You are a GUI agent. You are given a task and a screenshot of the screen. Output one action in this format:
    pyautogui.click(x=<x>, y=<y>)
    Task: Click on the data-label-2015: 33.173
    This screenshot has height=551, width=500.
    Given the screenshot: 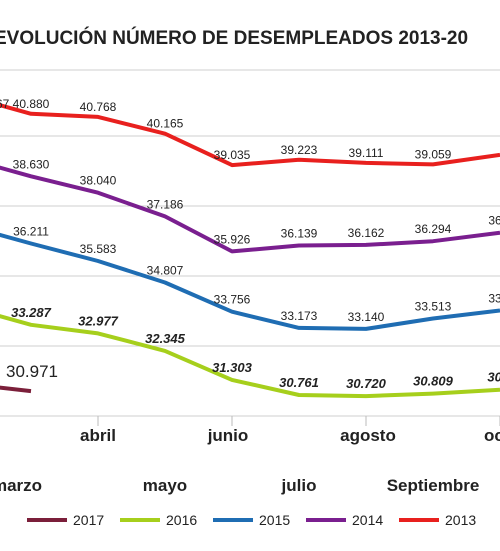 What is the action you would take?
    pyautogui.click(x=299, y=316)
    